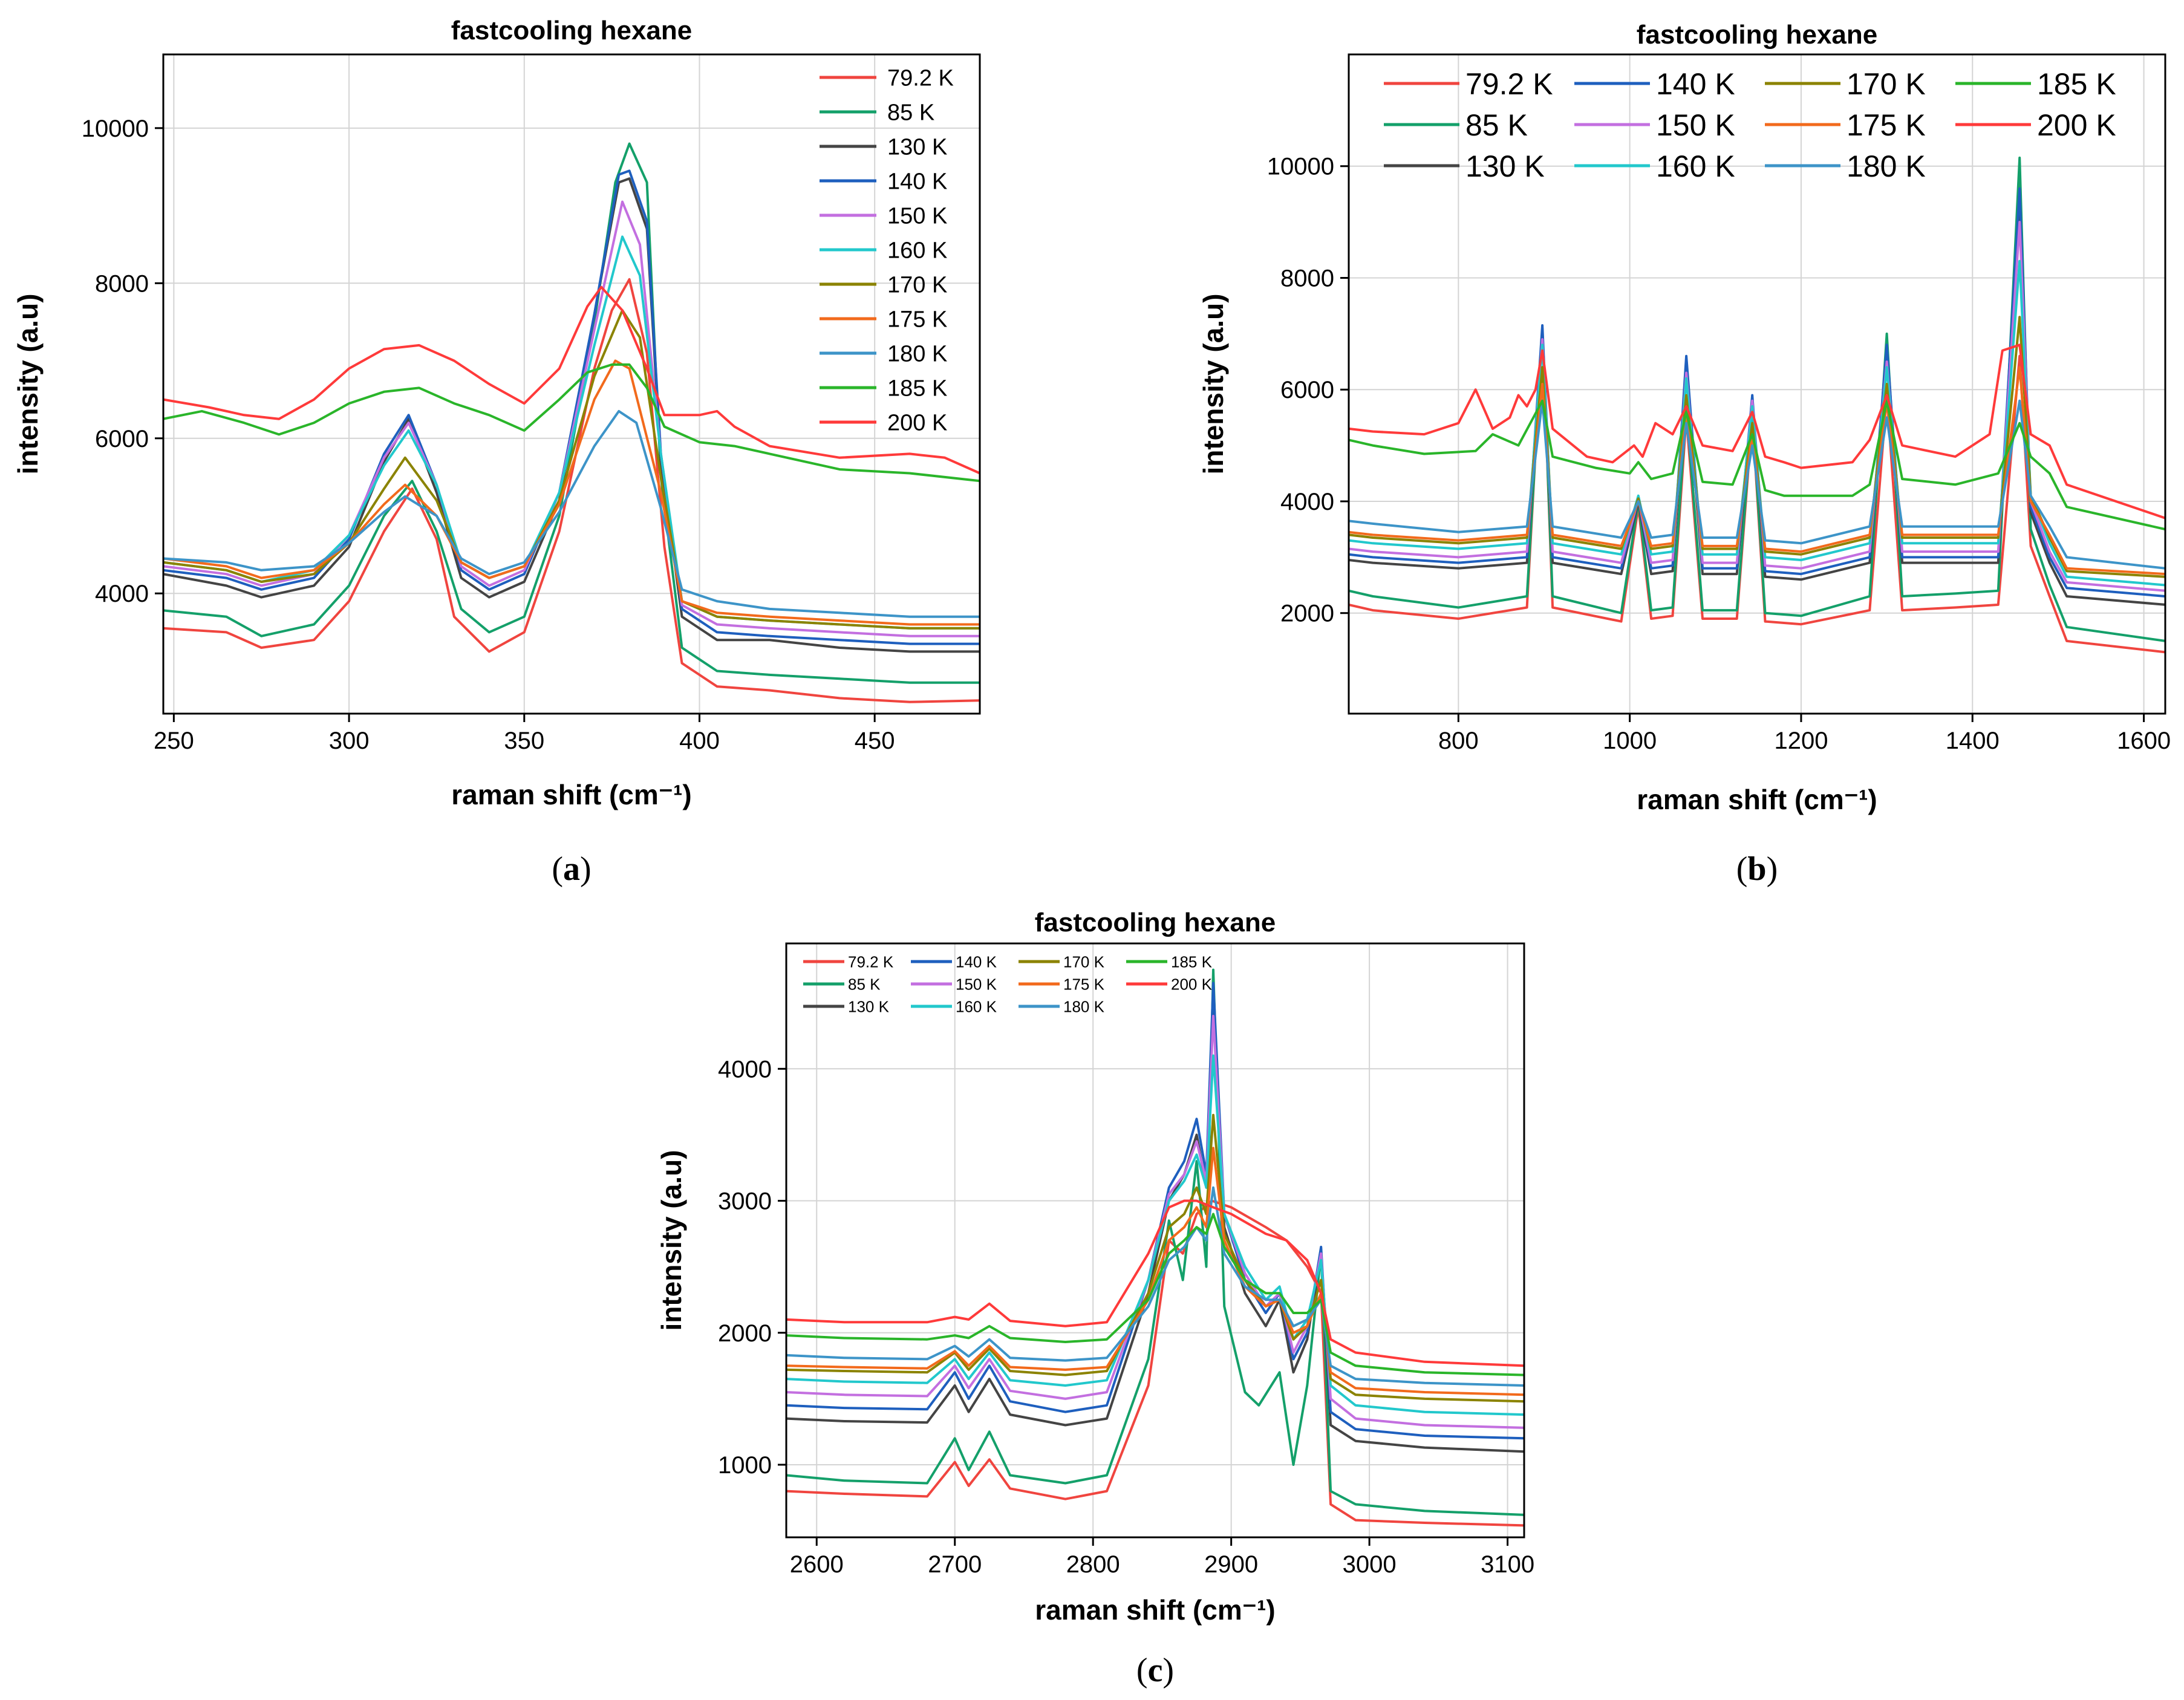 This screenshot has width=2184, height=1700. Describe the element at coordinates (955, 1564) in the screenshot. I see `x-tick-label: 2700` at that location.